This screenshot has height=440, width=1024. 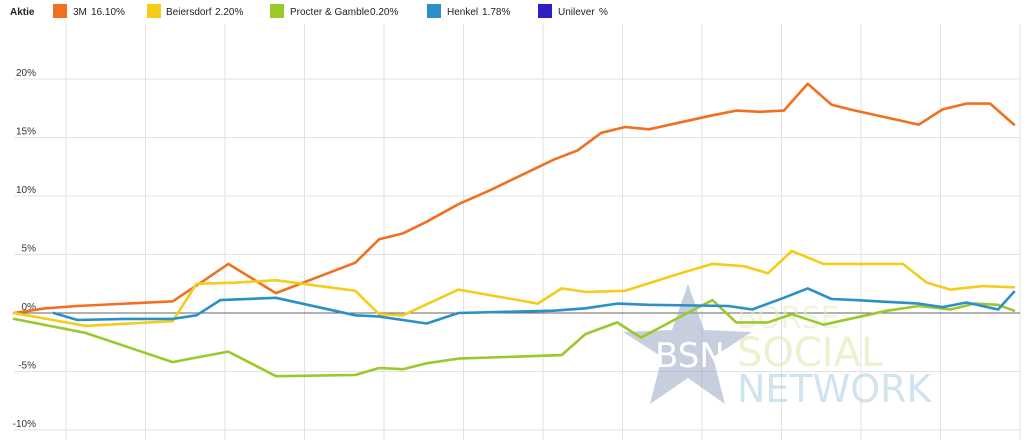 What do you see at coordinates (22, 12) in the screenshot?
I see `legend-title: Aktie` at bounding box center [22, 12].